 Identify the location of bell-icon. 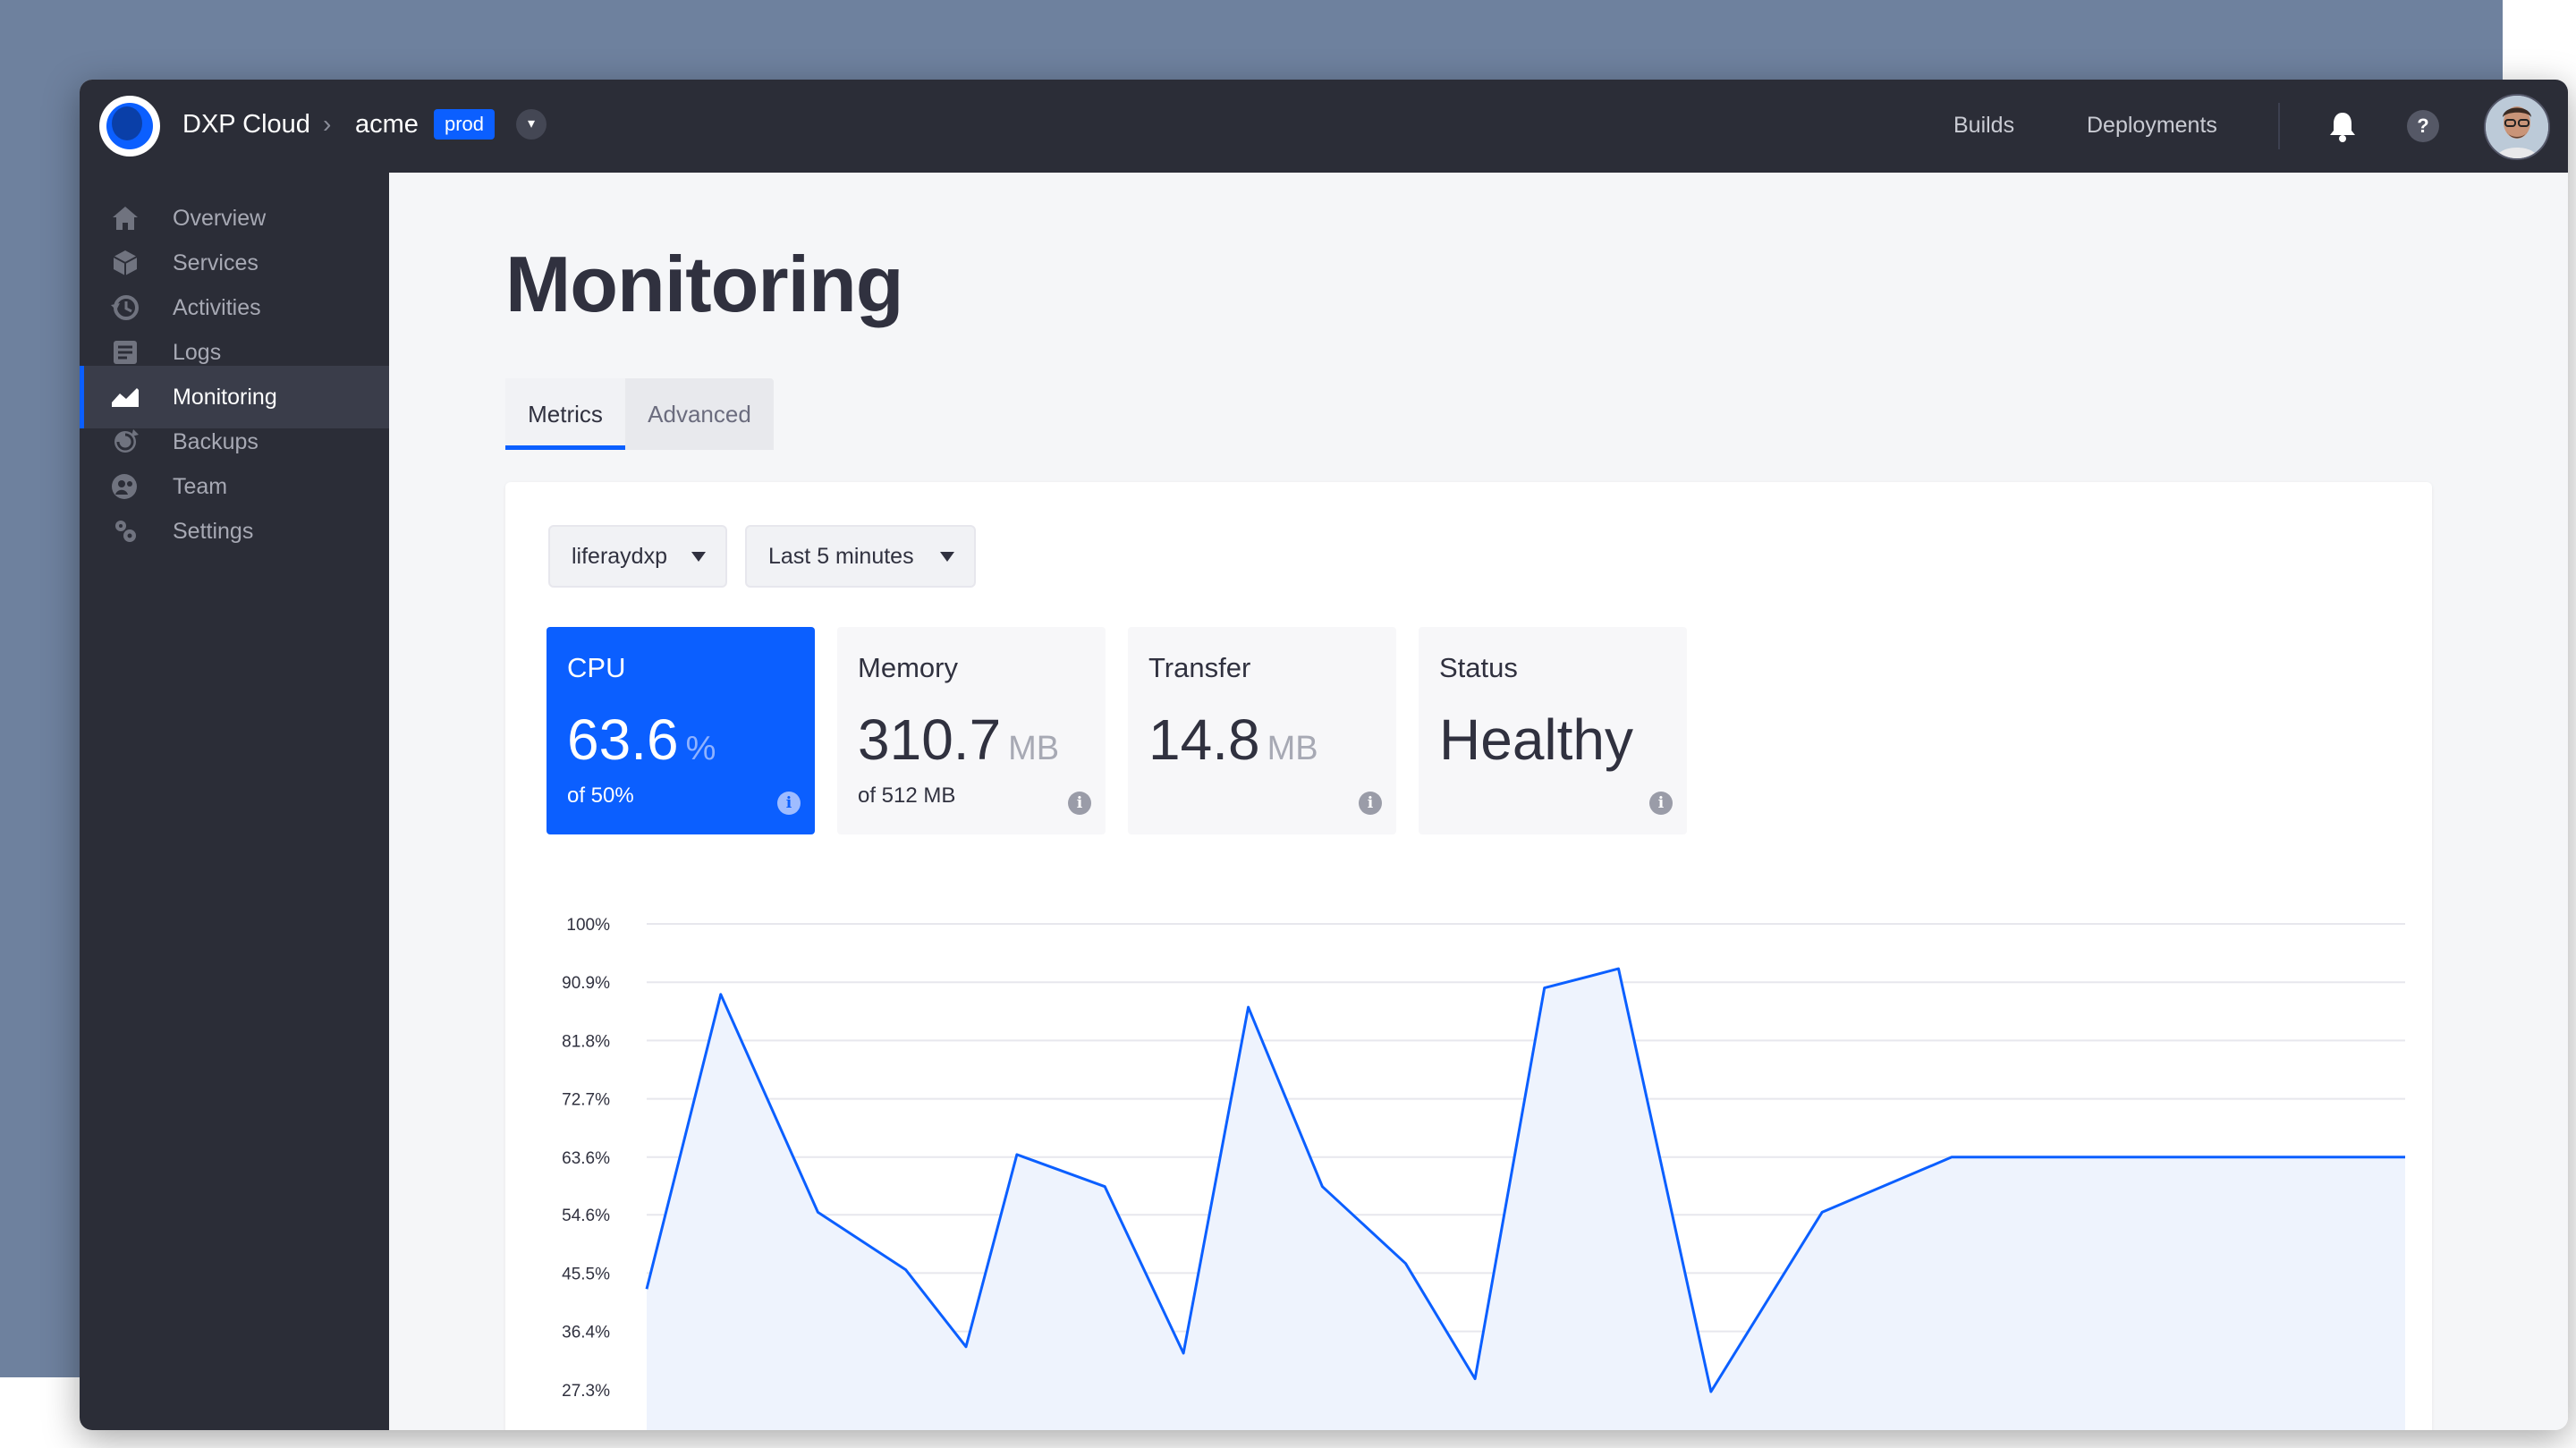
(2342, 126).